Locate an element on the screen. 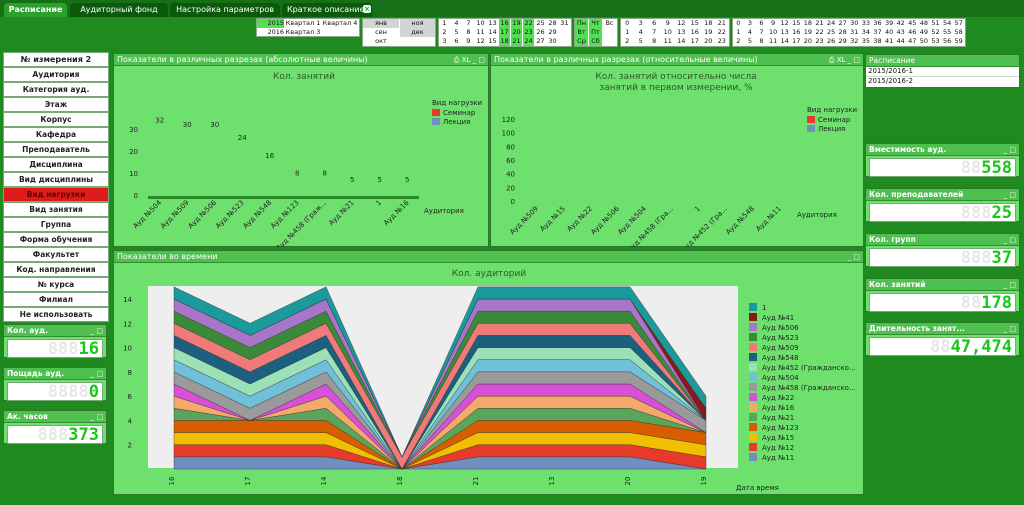  filter-cell: 6 is located at coordinates (654, 23).